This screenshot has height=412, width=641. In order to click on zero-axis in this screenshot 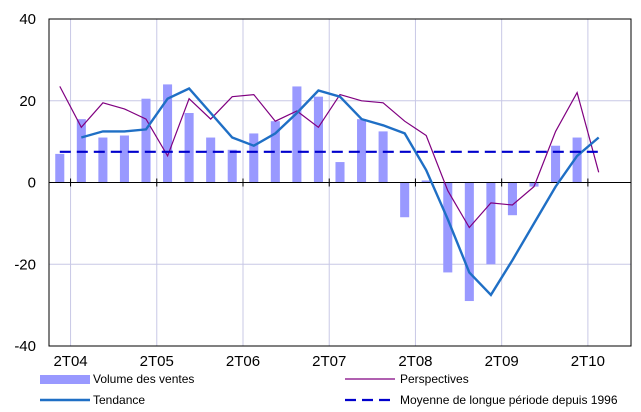, I will do `click(340, 182)`.